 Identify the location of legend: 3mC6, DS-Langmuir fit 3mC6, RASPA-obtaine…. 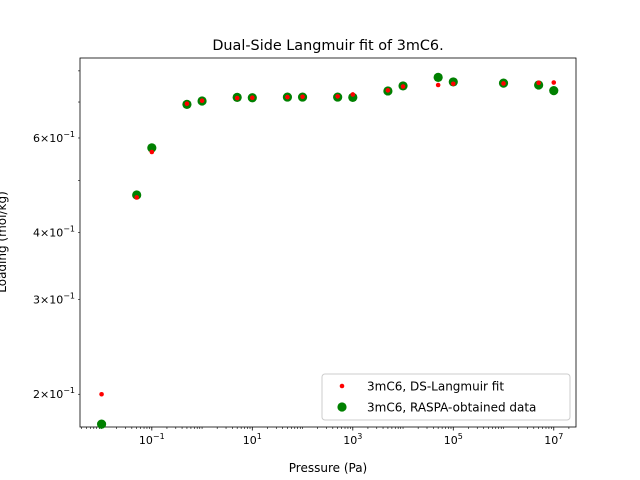
(446, 397).